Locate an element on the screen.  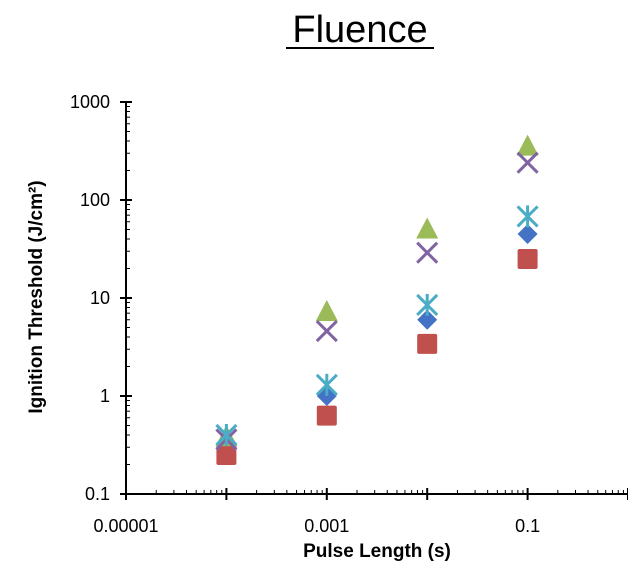
y-tick-label: 1000 is located at coordinates (90, 102).